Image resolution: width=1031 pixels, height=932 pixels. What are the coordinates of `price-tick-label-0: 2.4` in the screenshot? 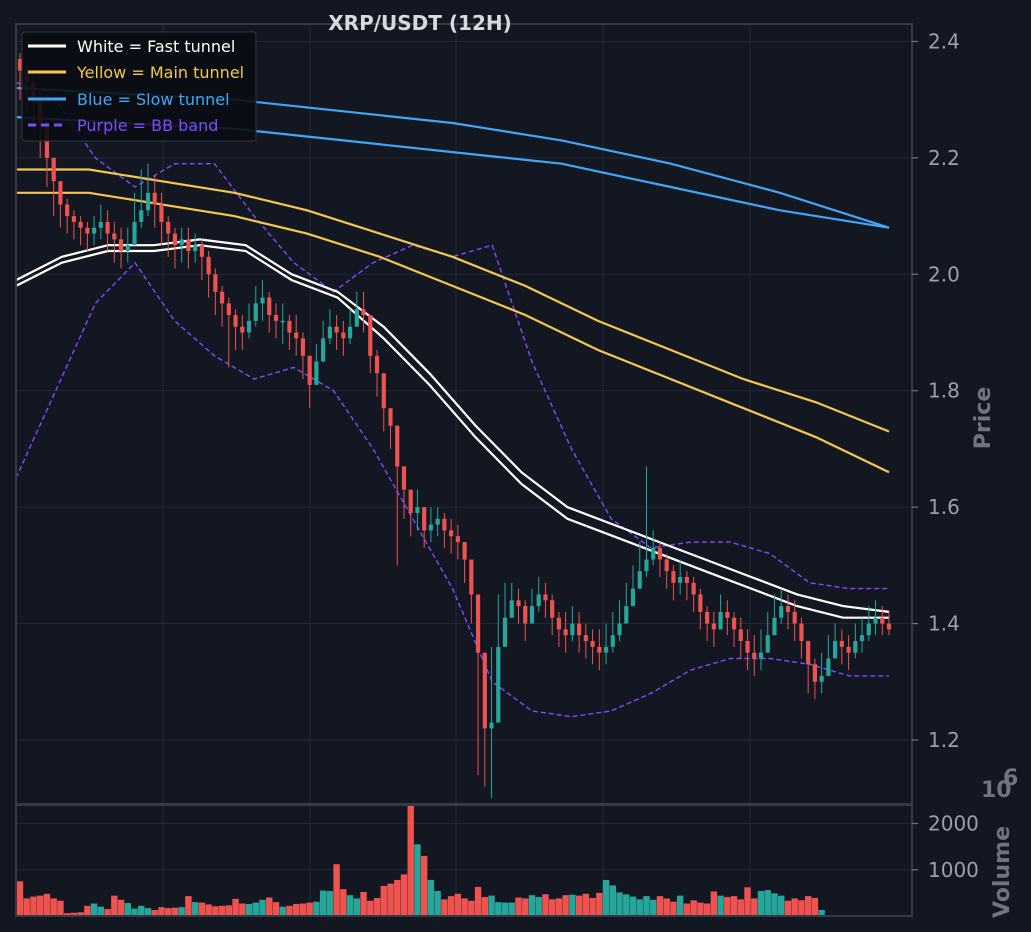 It's located at (944, 41).